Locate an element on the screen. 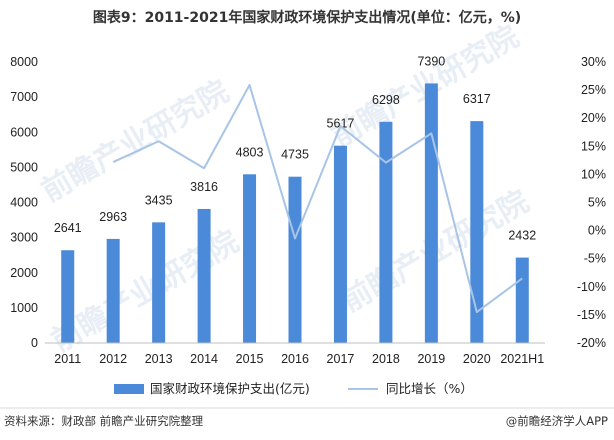 The width and height of the screenshot is (614, 440). bar-value-label: 4803 is located at coordinates (250, 152).